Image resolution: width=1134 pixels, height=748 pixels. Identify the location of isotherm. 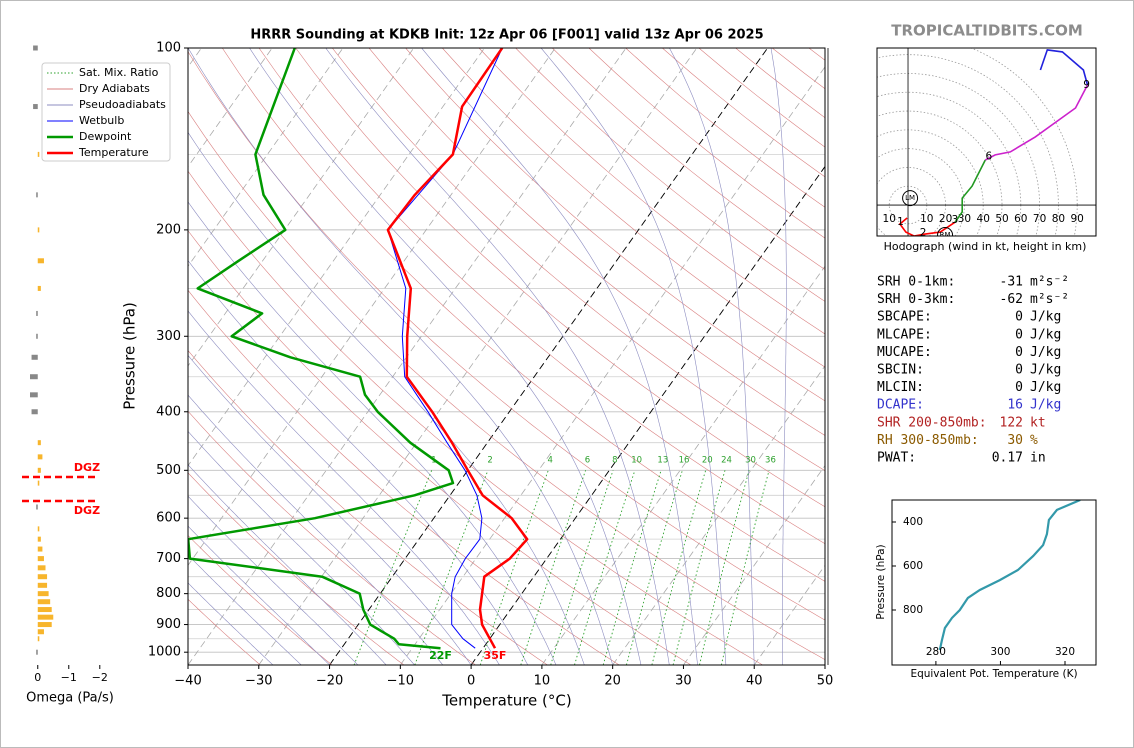
(754, 564).